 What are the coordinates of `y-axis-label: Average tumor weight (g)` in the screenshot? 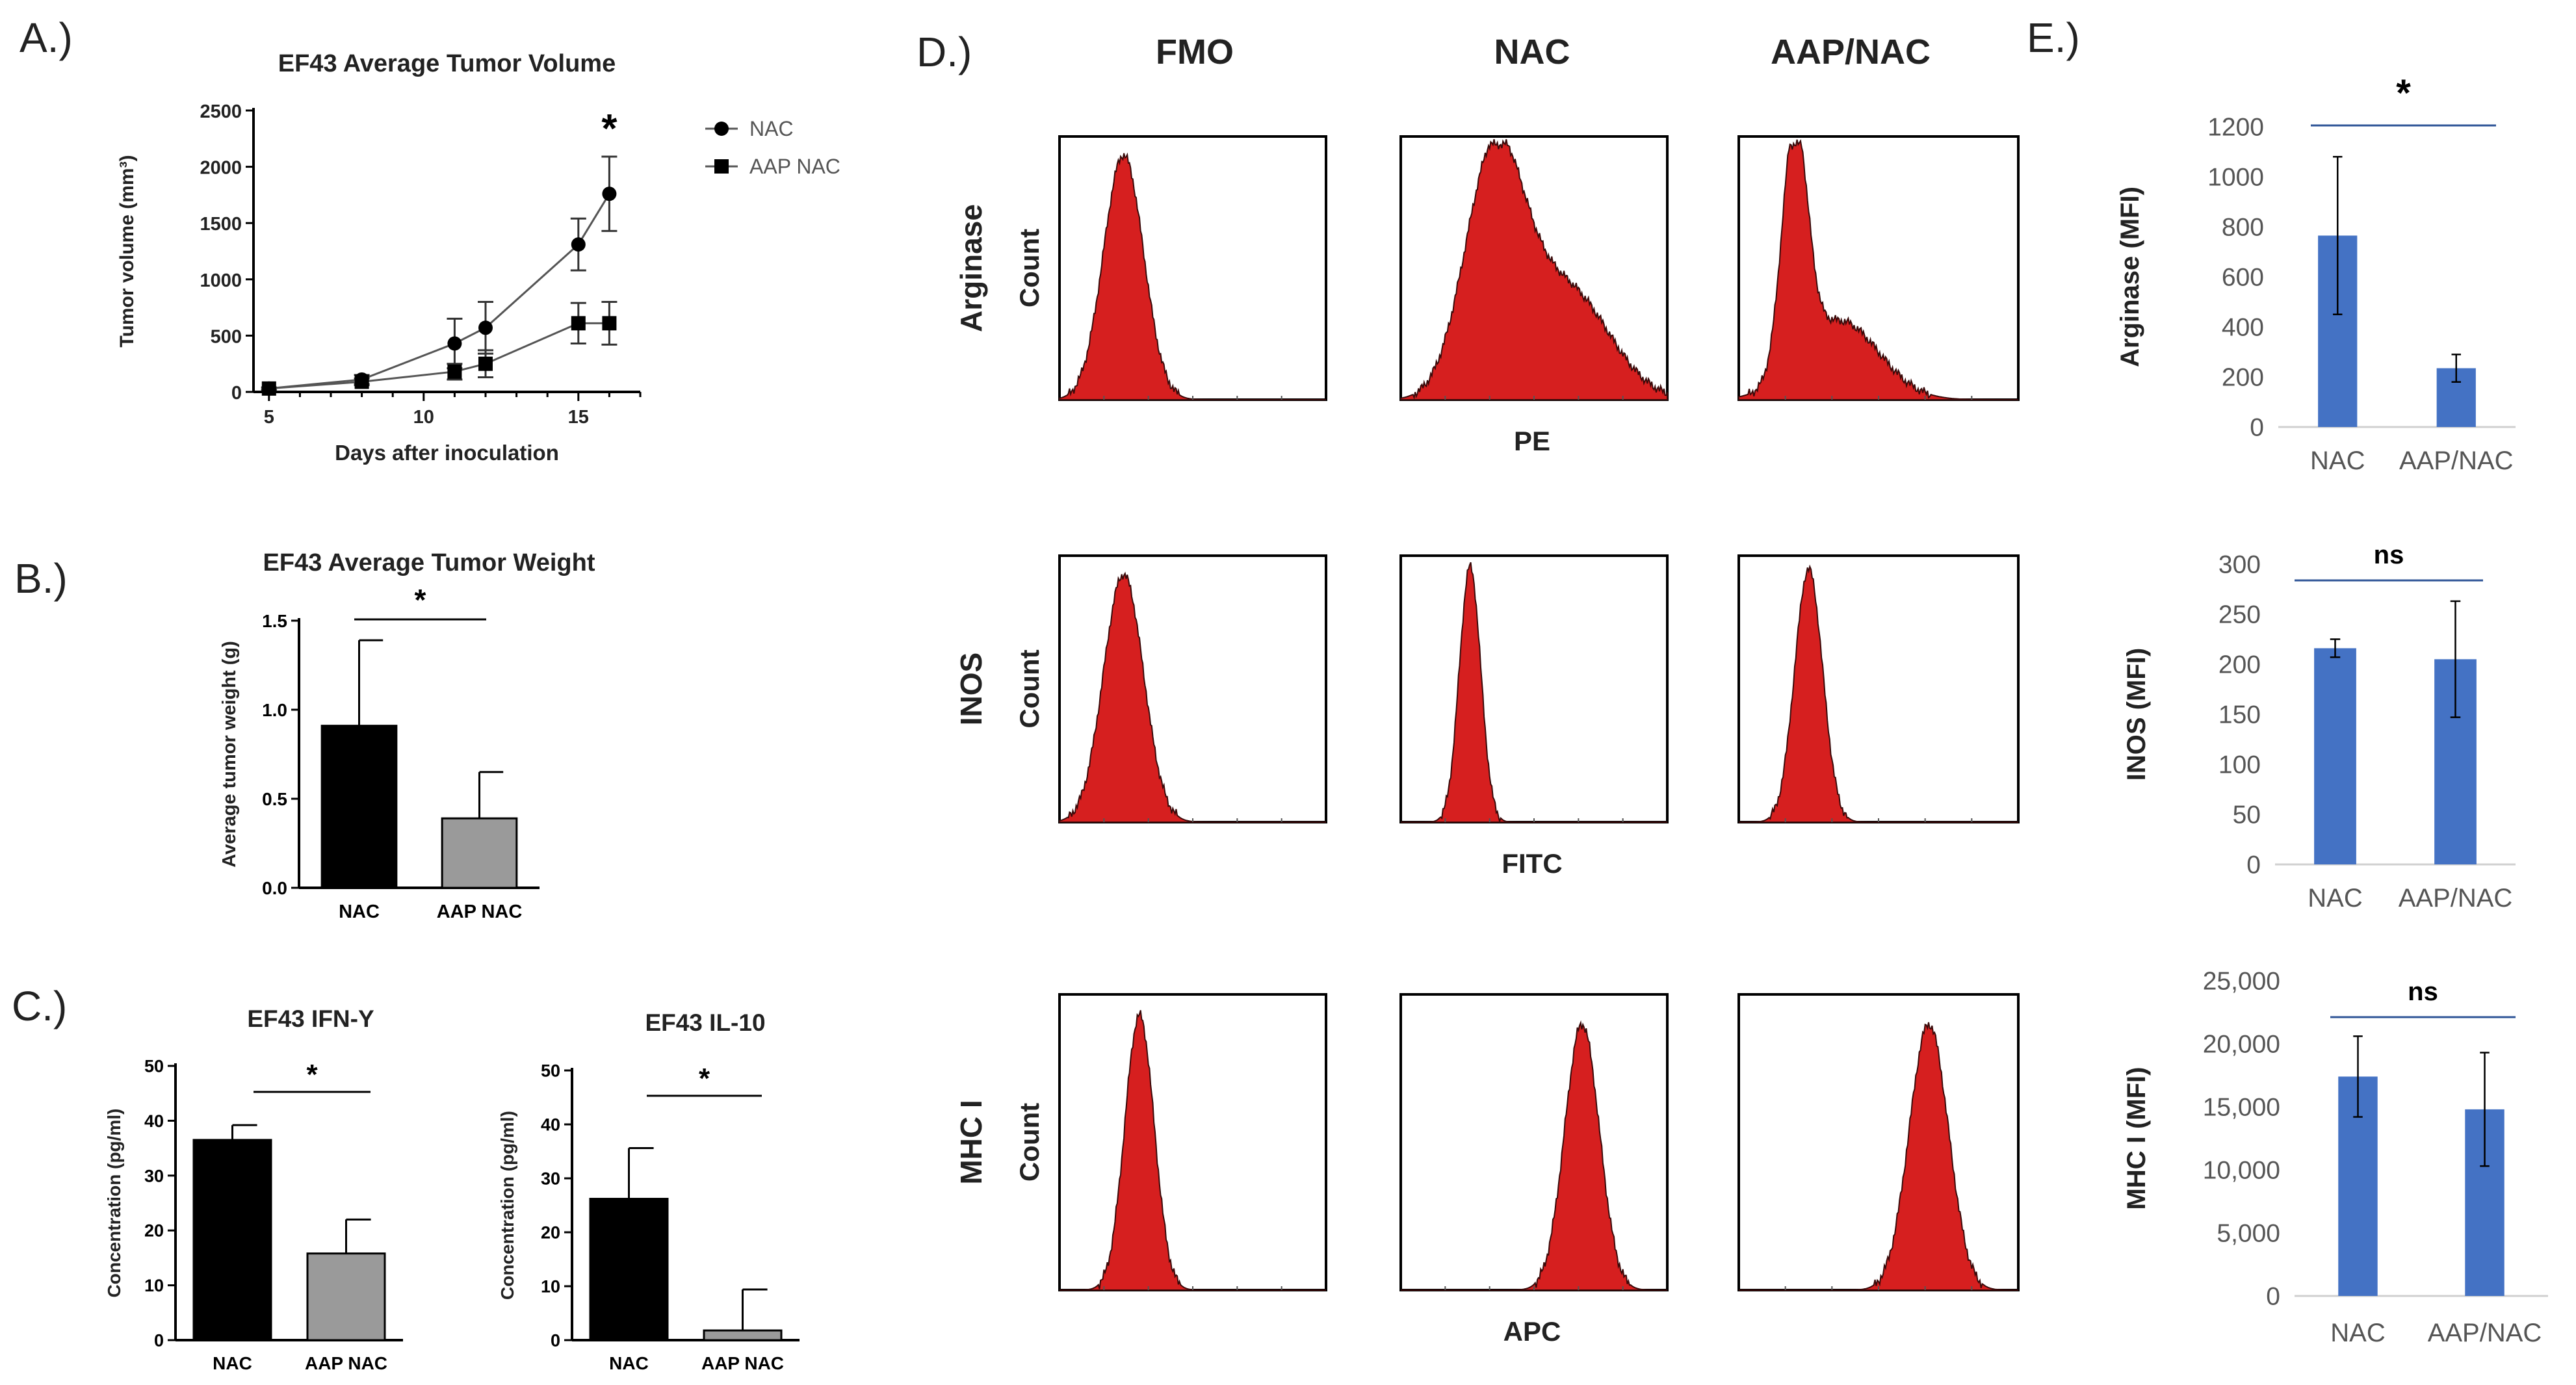 It's located at (229, 755).